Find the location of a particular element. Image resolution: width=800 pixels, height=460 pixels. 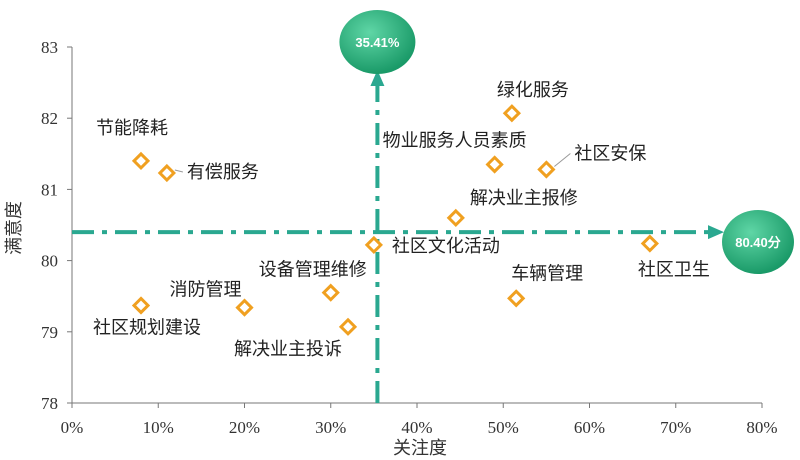

y-tick-label: 80 is located at coordinates (49, 261).